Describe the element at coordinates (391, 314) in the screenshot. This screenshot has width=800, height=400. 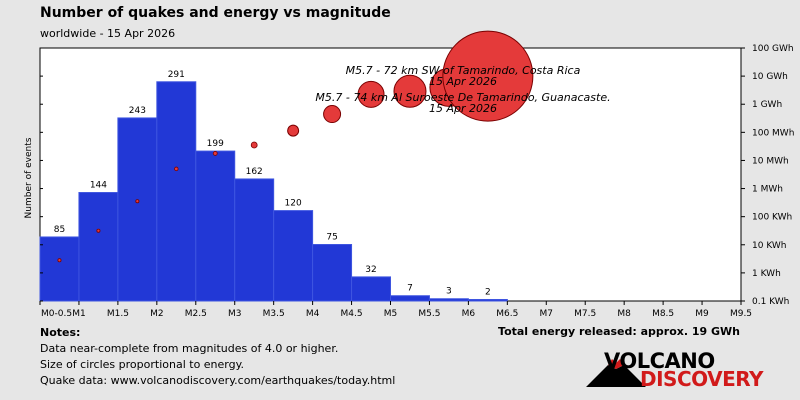
I see `x-tick-label: M5` at that location.